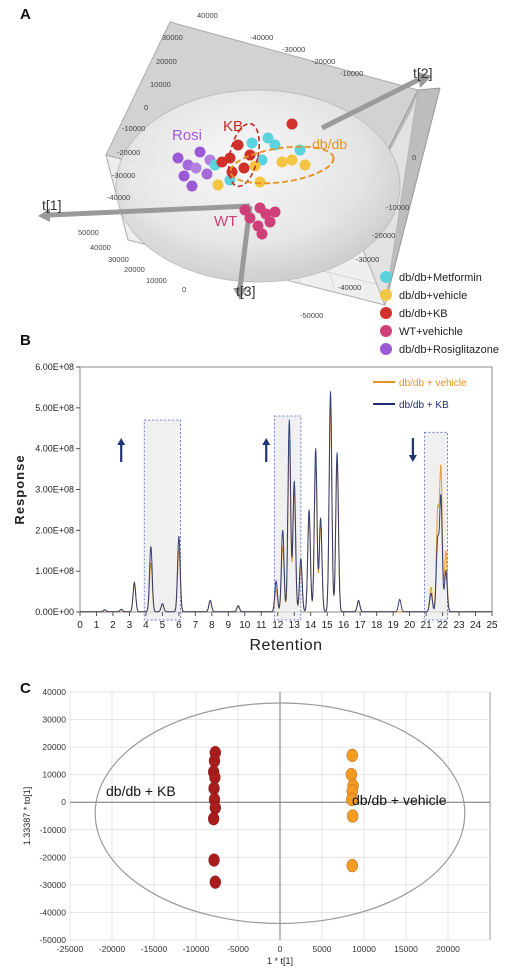 The height and width of the screenshot is (978, 510). What do you see at coordinates (141, 791) in the screenshot?
I see `annotation-kb: db/db + KB` at bounding box center [141, 791].